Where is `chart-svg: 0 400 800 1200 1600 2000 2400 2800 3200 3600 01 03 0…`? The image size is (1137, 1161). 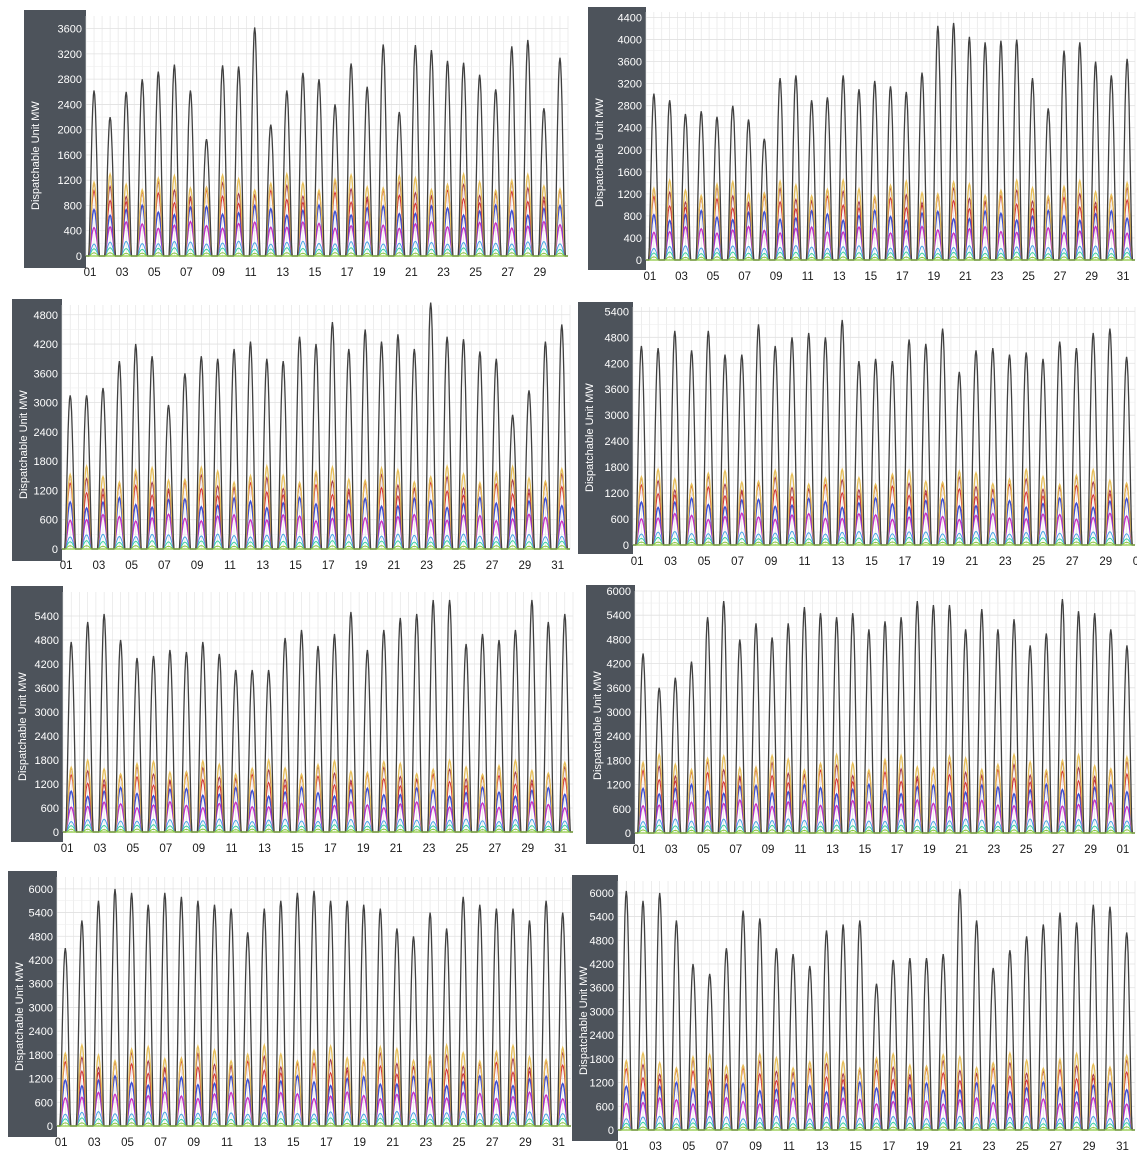
chart-svg: 0 400 800 1200 1600 2000 2400 2800 3200 3600 01 03 0… is located at coordinates (313, 147).